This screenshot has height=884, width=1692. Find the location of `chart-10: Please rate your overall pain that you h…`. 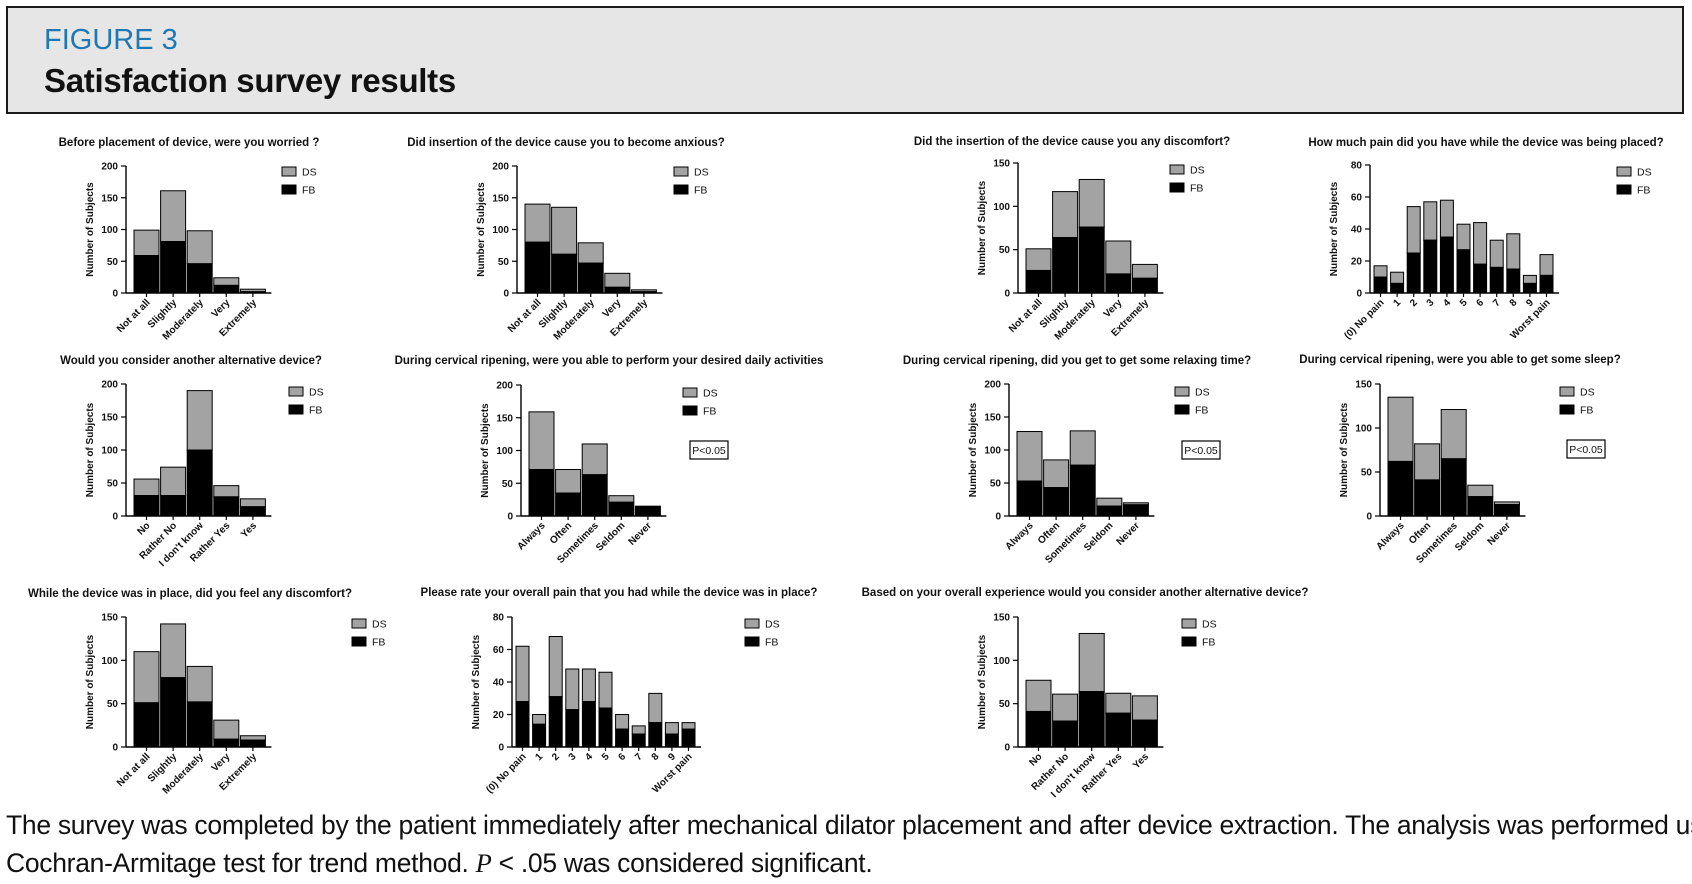

chart-10: Please rate your overall pain that you h… is located at coordinates (619, 691).